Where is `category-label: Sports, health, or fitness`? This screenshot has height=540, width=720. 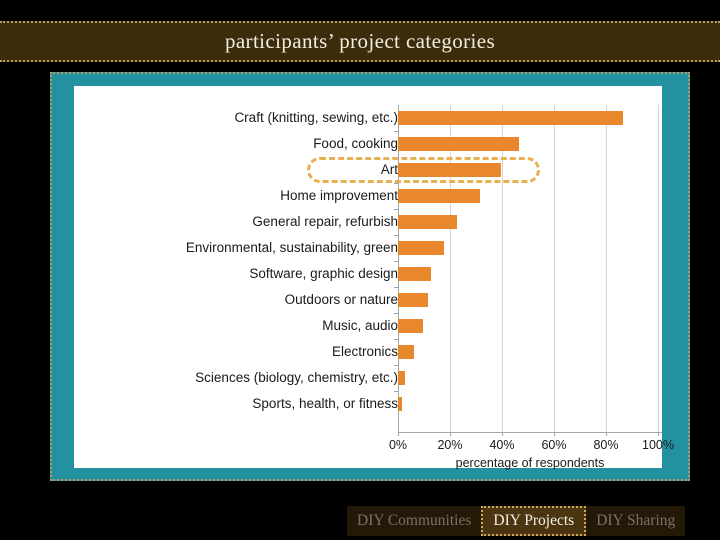
category-label: Sports, health, or fitness is located at coordinates (325, 403).